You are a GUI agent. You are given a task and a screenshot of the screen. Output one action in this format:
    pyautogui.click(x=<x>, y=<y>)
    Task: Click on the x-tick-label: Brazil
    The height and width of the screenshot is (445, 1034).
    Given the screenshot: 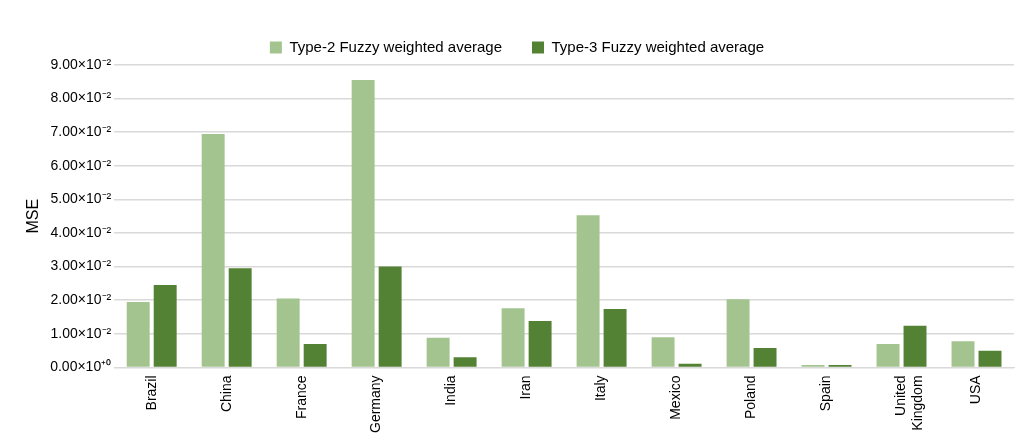 What is the action you would take?
    pyautogui.click(x=150, y=393)
    